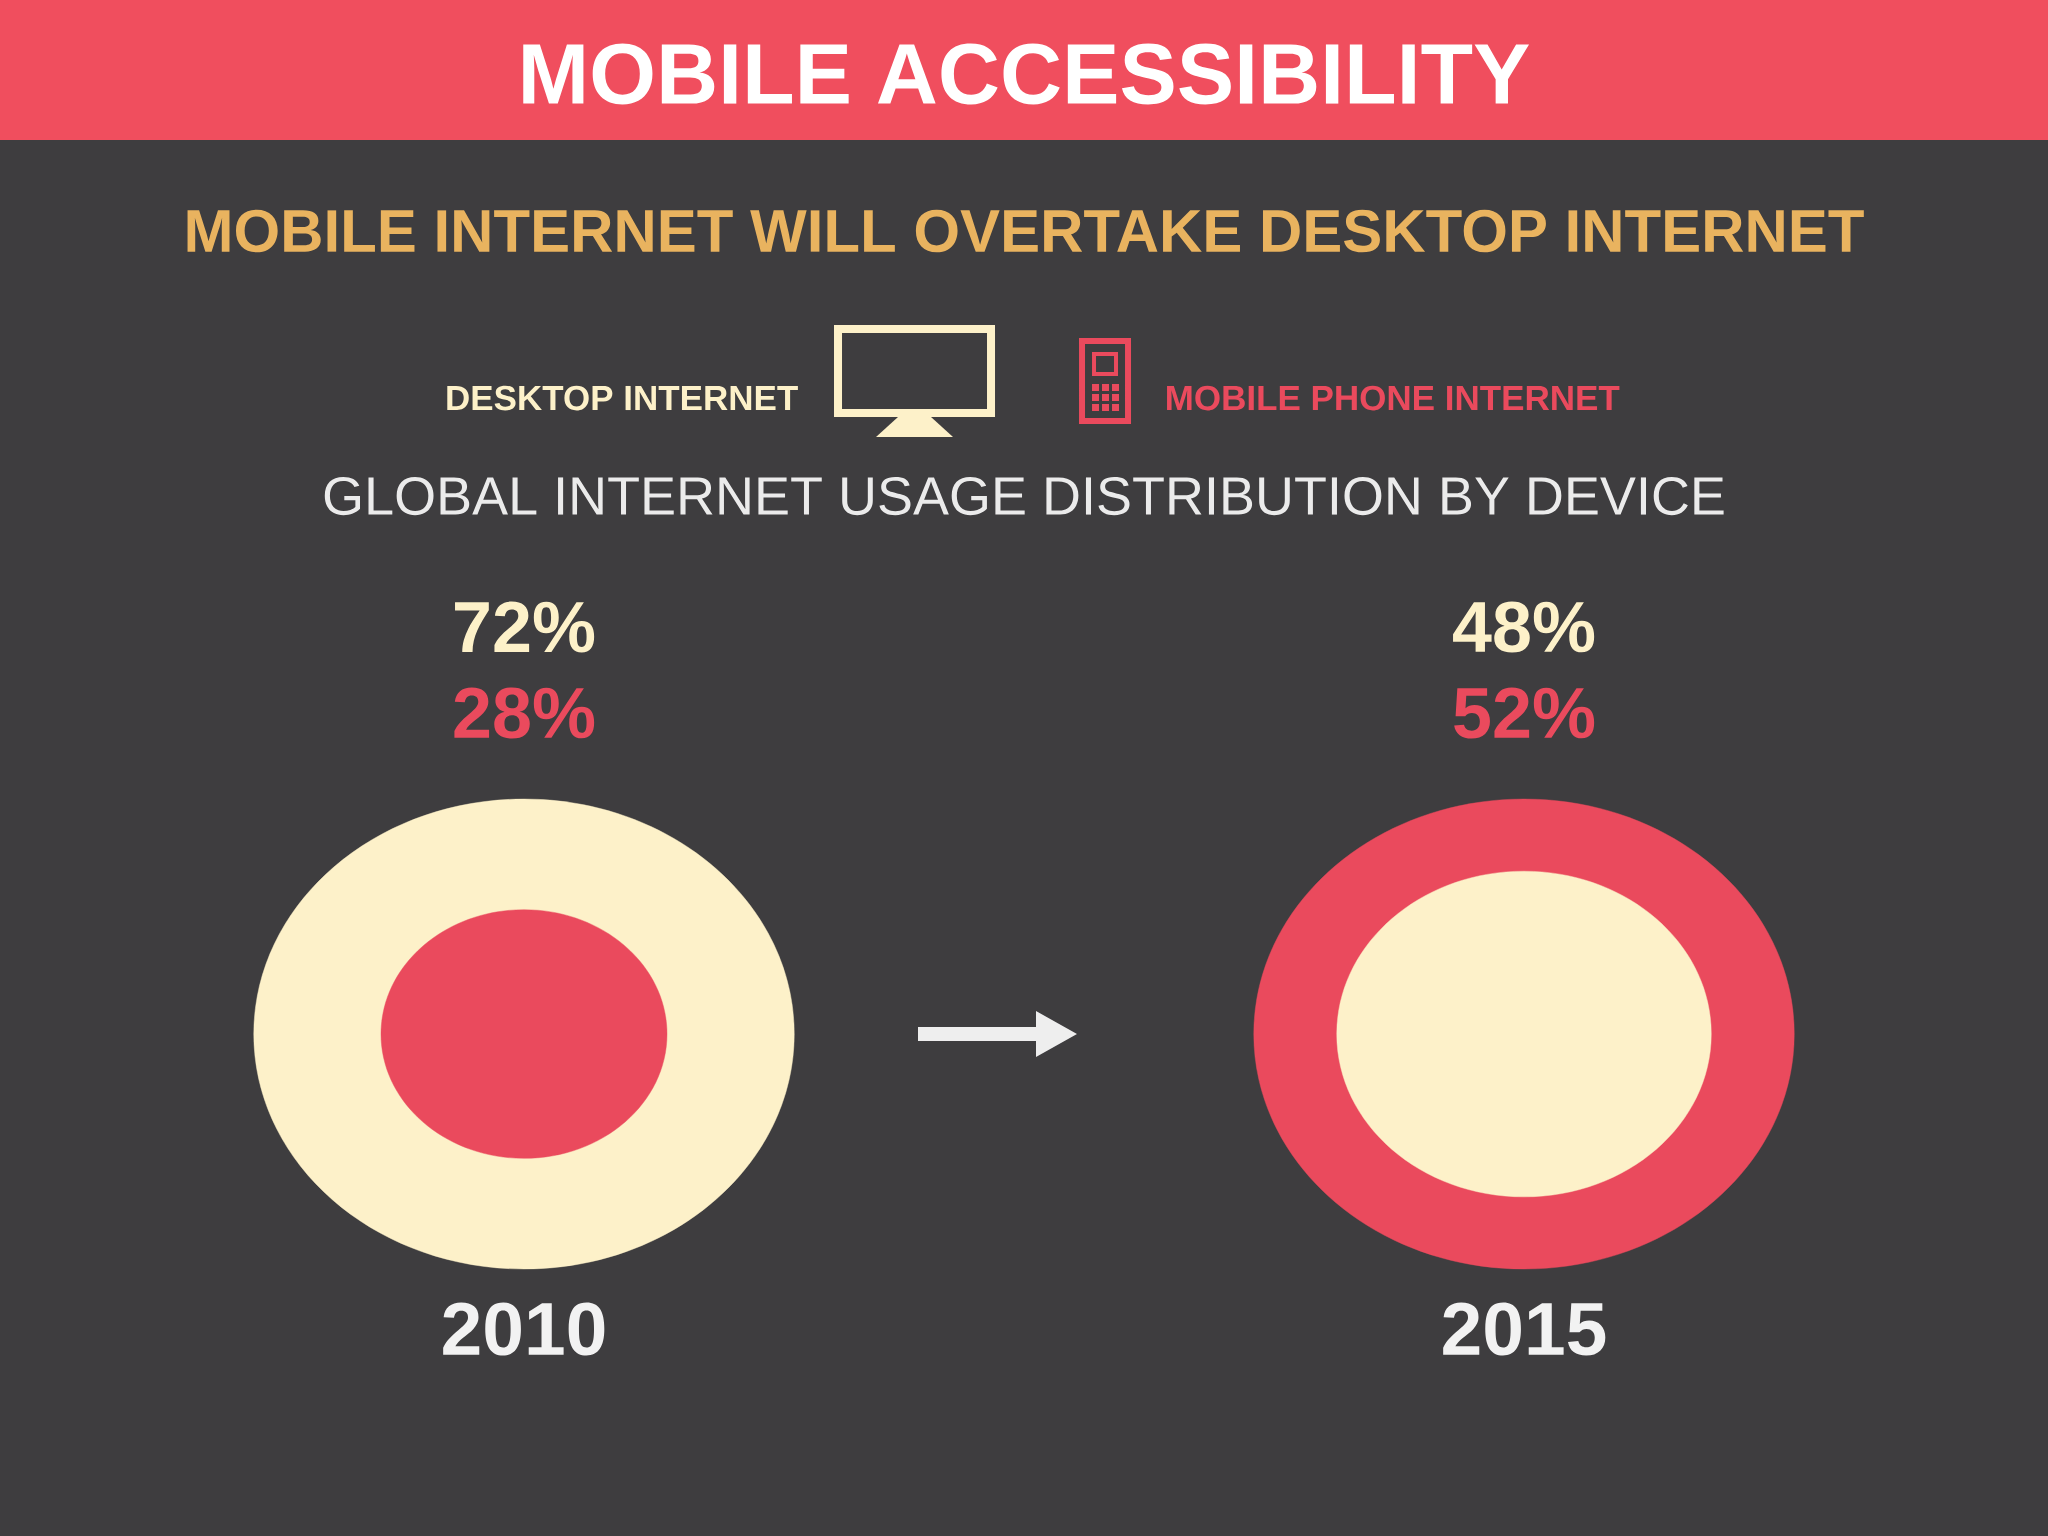 The height and width of the screenshot is (1536, 2048). Describe the element at coordinates (1393, 398) in the screenshot. I see `legend-label: MOBILE PHONE INTERNET` at that location.